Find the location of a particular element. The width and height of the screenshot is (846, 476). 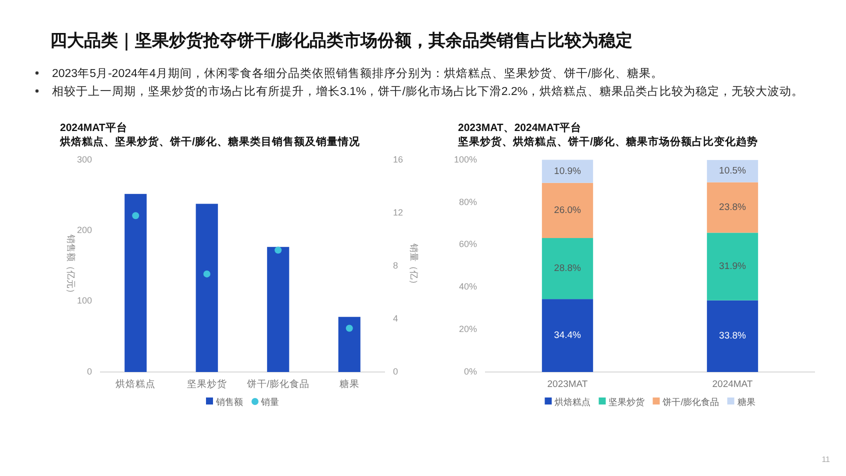

legend-label: 糖果 is located at coordinates (746, 402).